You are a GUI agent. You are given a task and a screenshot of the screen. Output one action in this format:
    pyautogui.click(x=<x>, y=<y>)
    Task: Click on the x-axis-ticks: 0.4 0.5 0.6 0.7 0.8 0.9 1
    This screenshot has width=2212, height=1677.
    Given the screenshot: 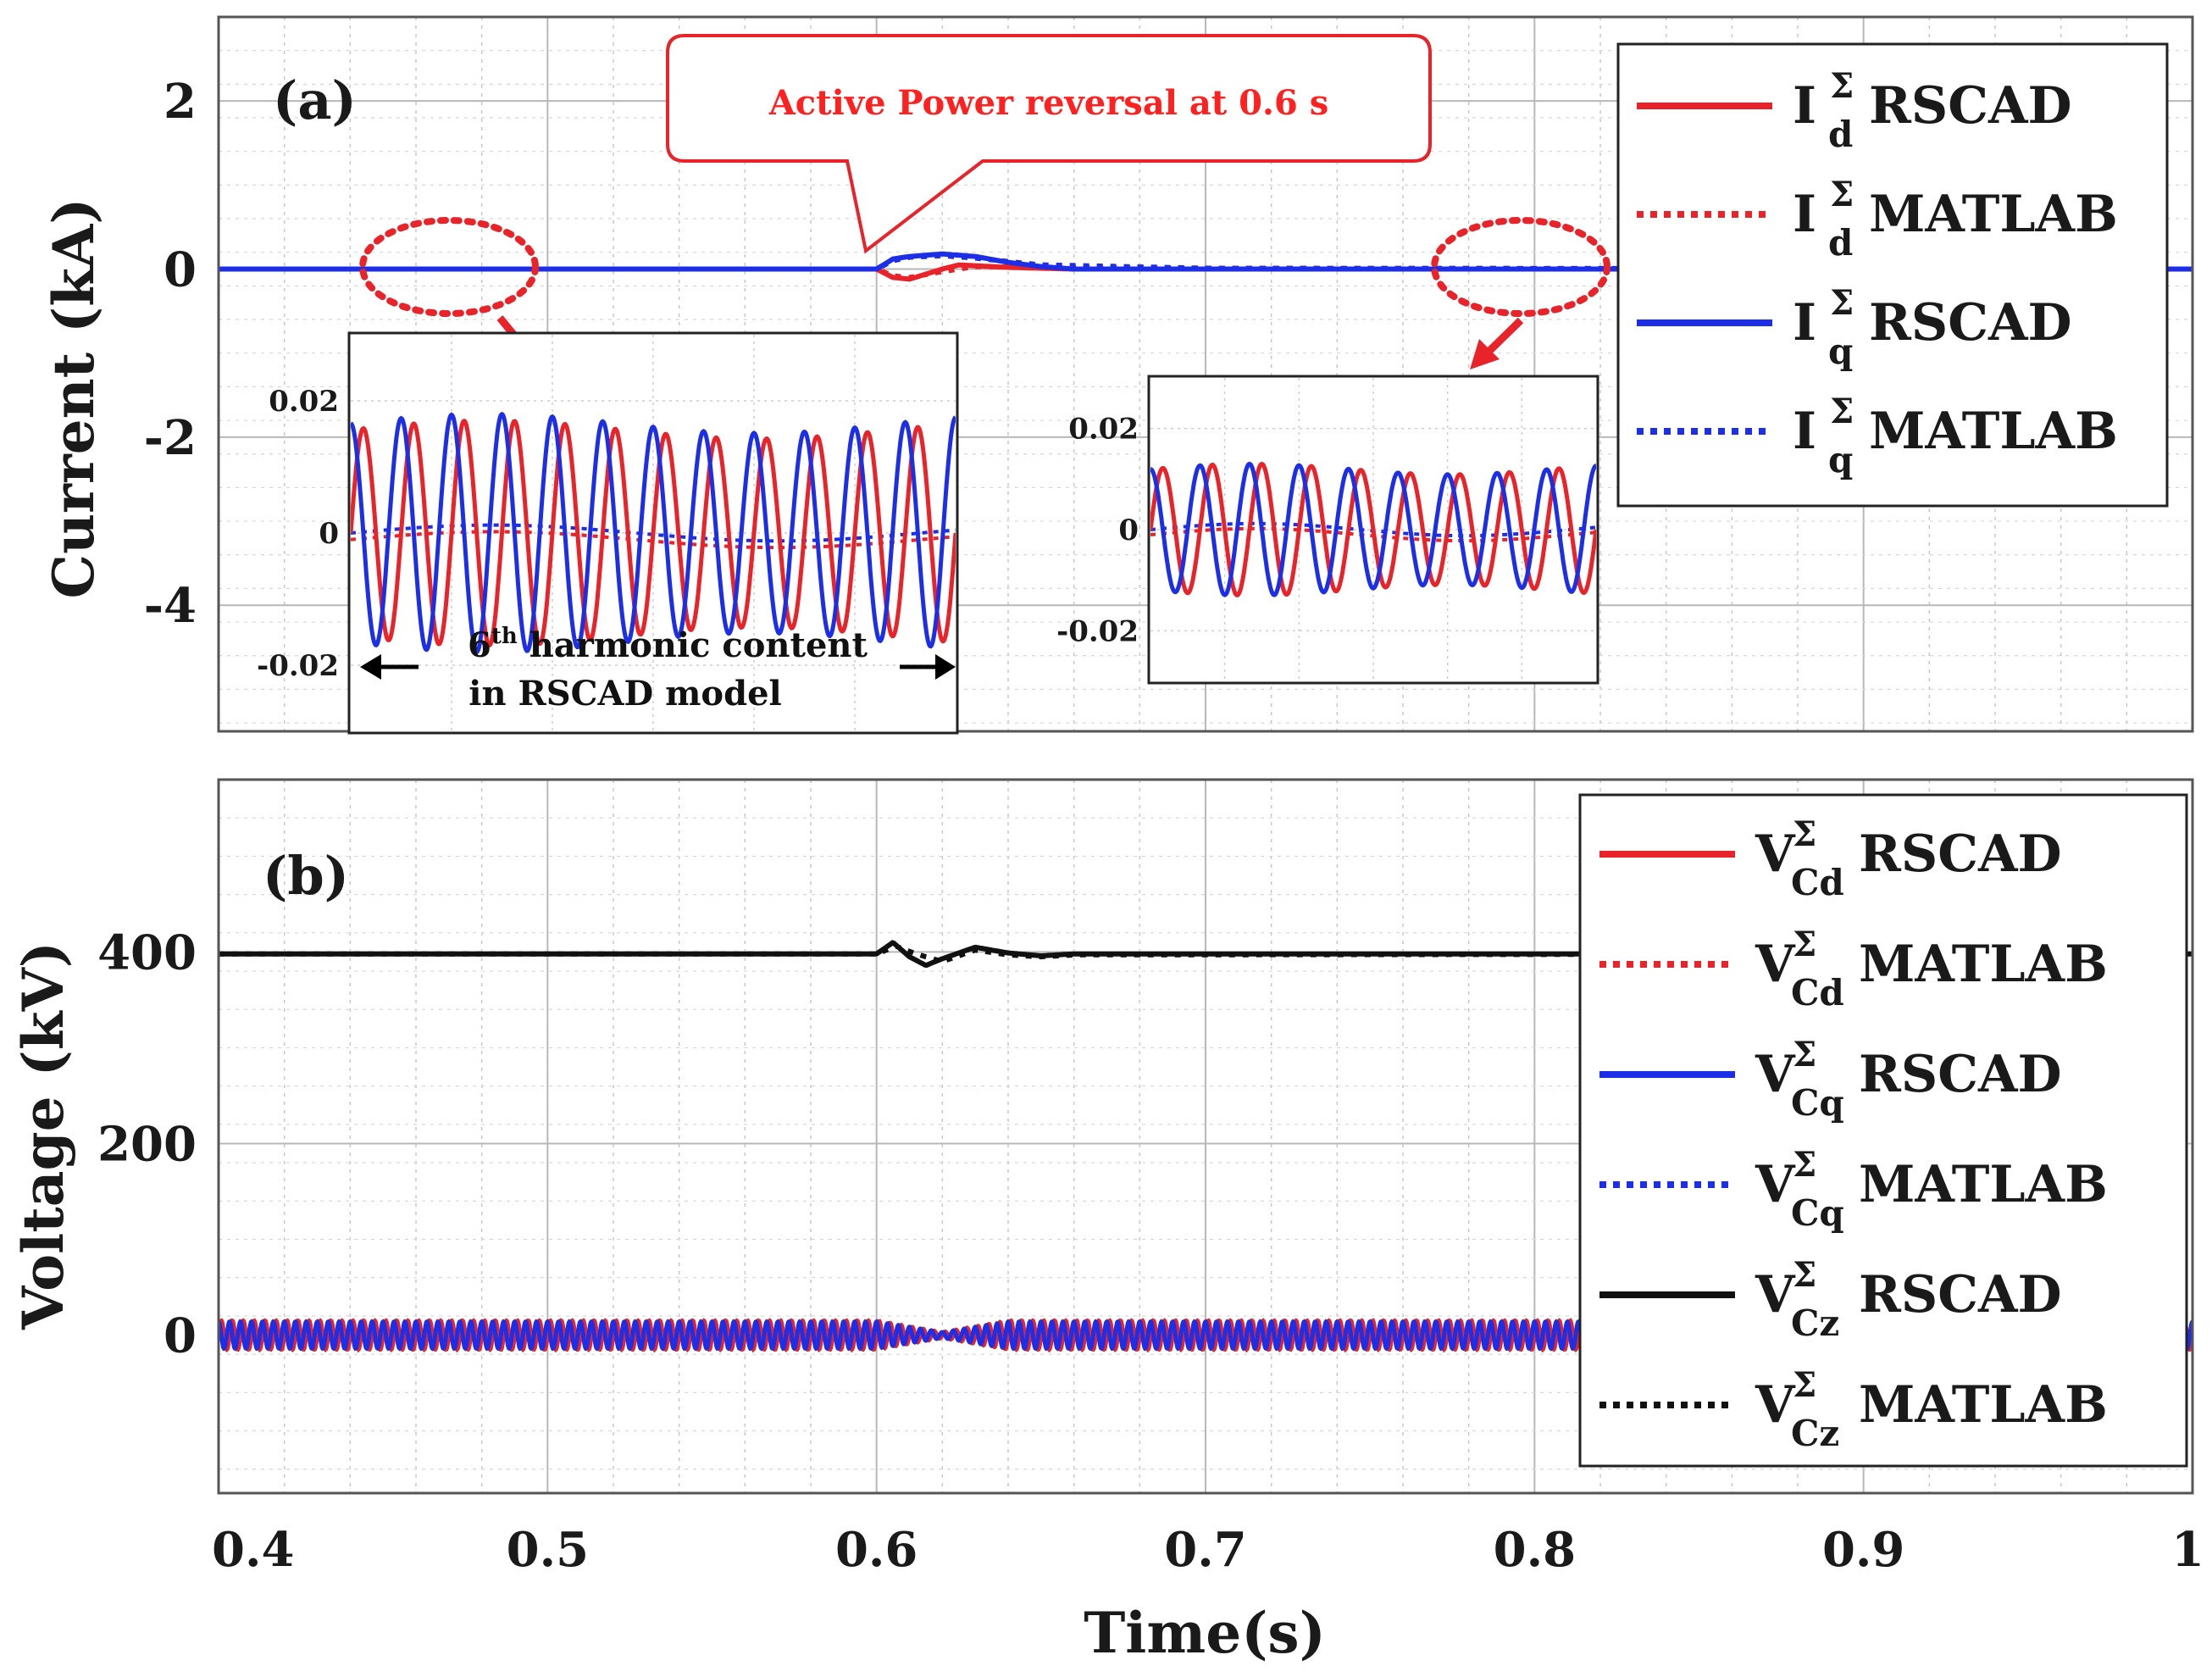 What is the action you would take?
    pyautogui.click(x=1208, y=1550)
    